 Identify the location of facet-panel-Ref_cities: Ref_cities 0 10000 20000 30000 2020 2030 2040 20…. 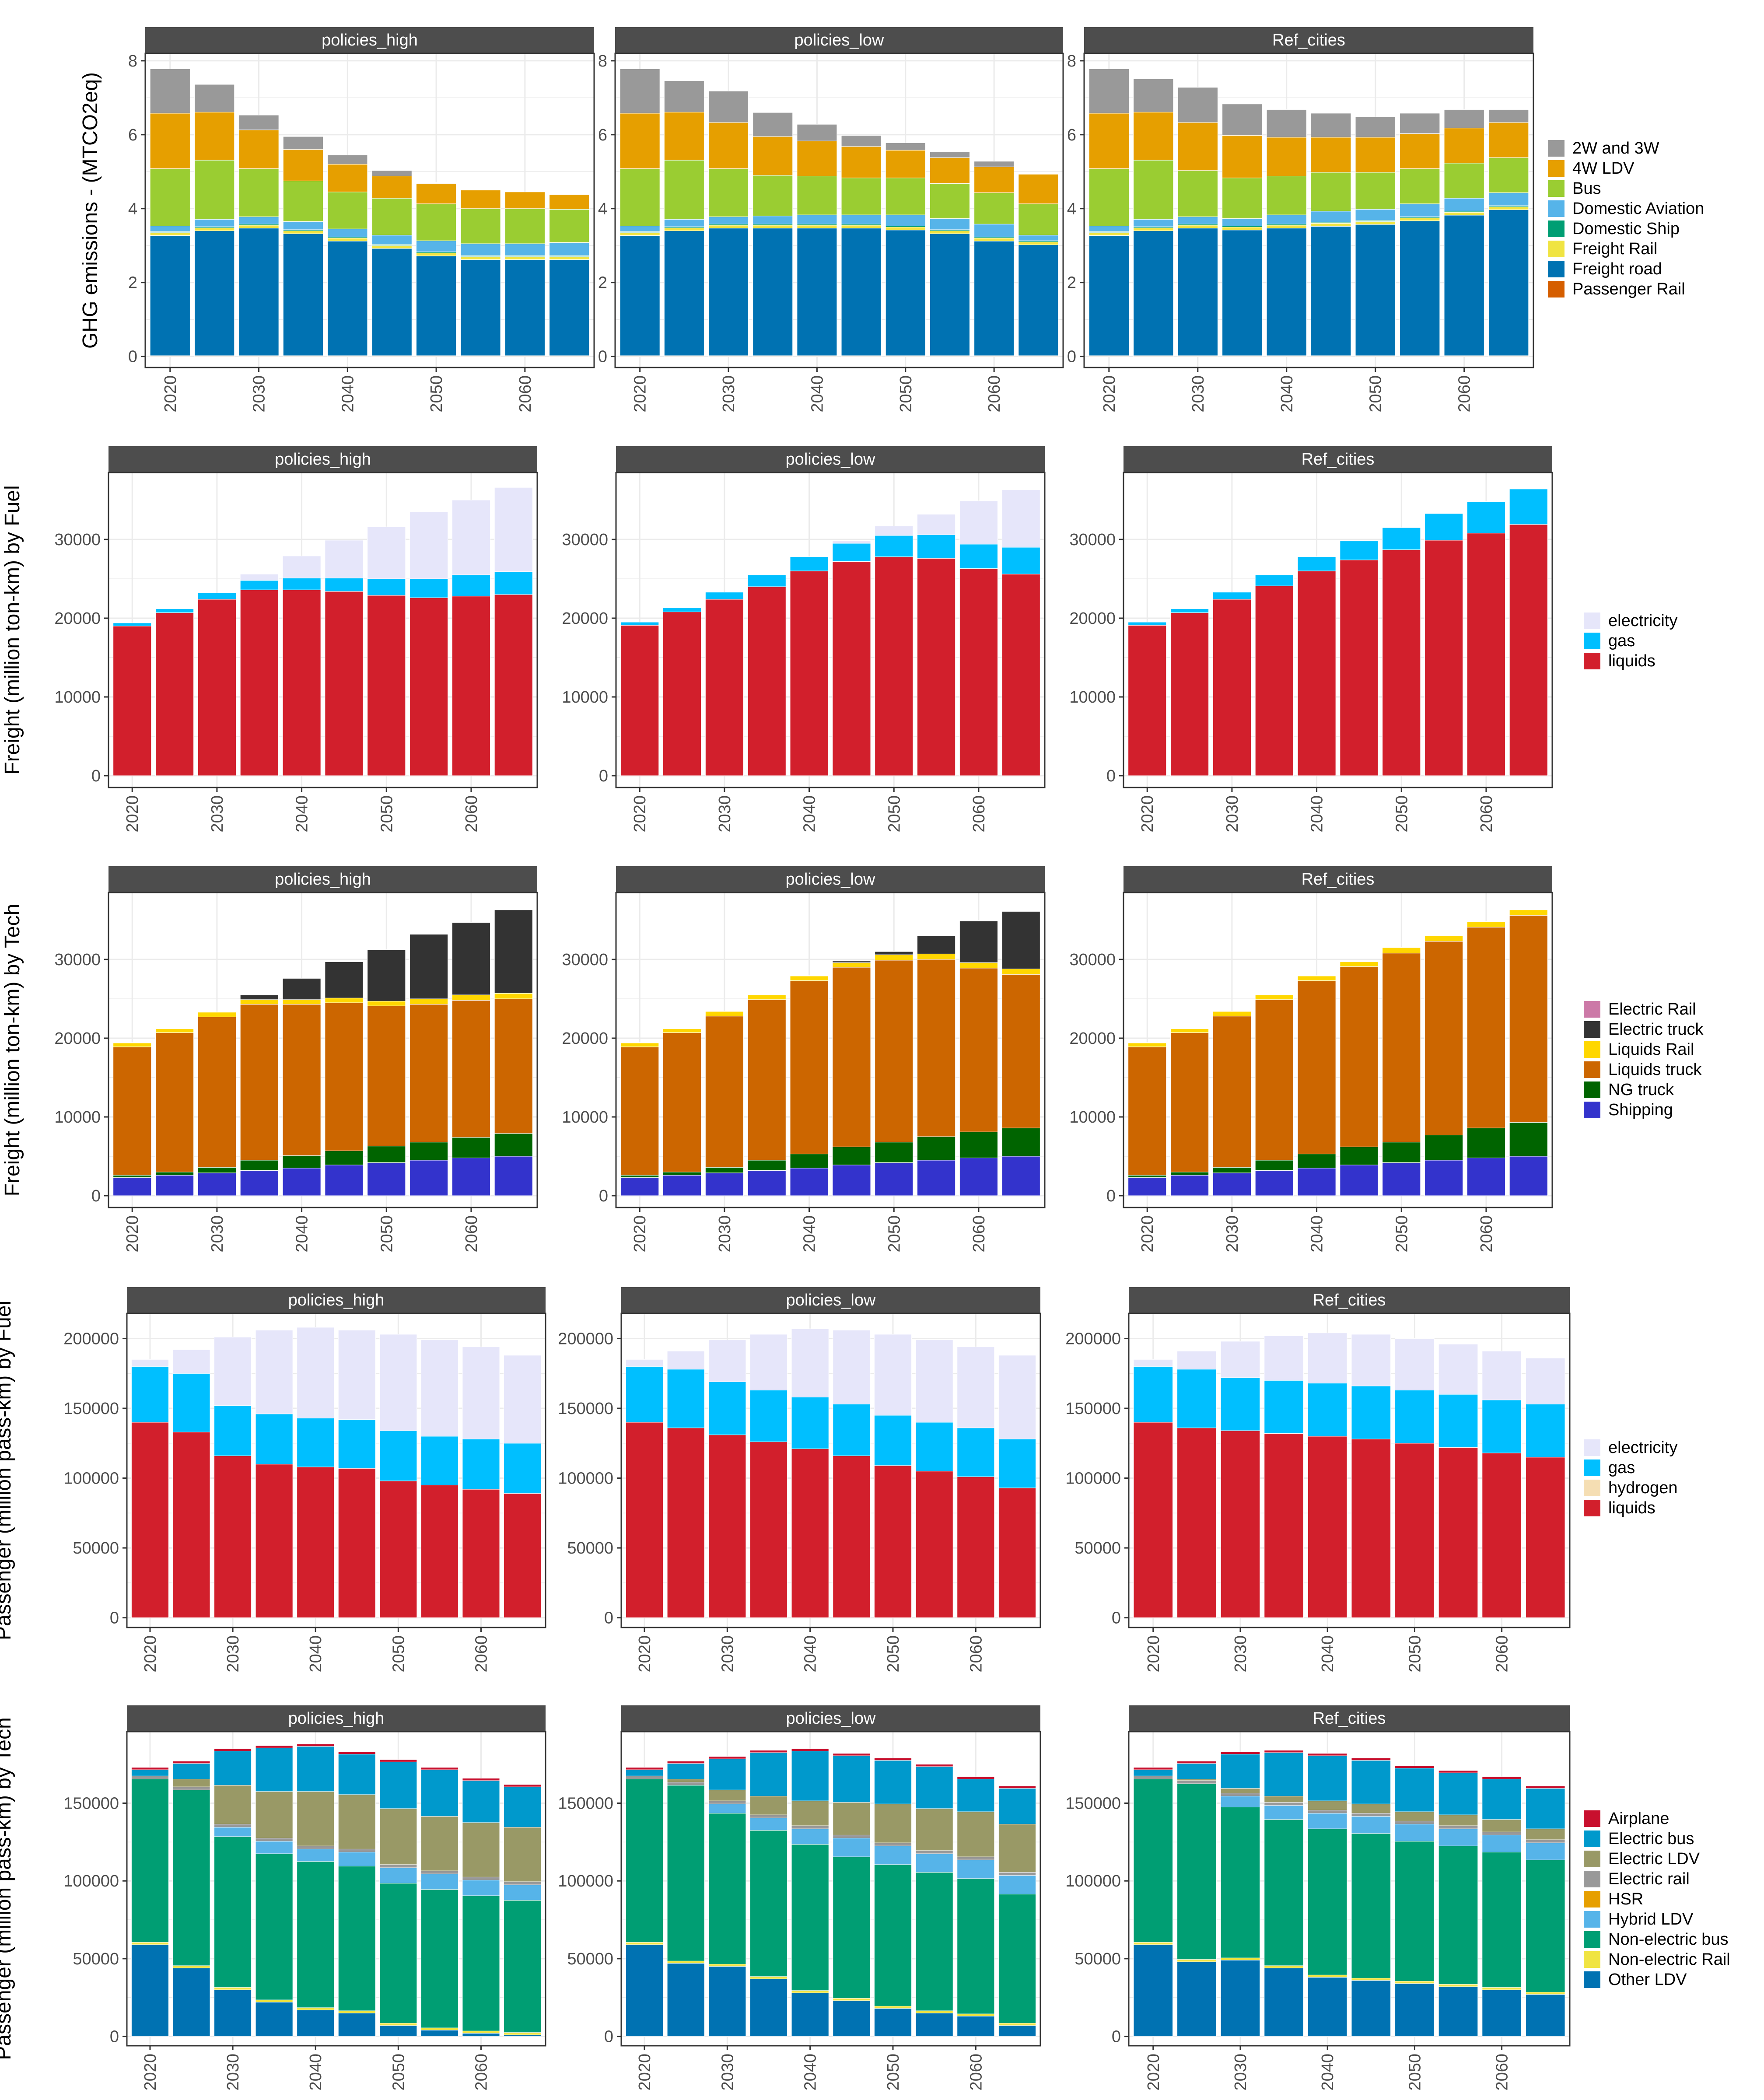
(1311, 1059).